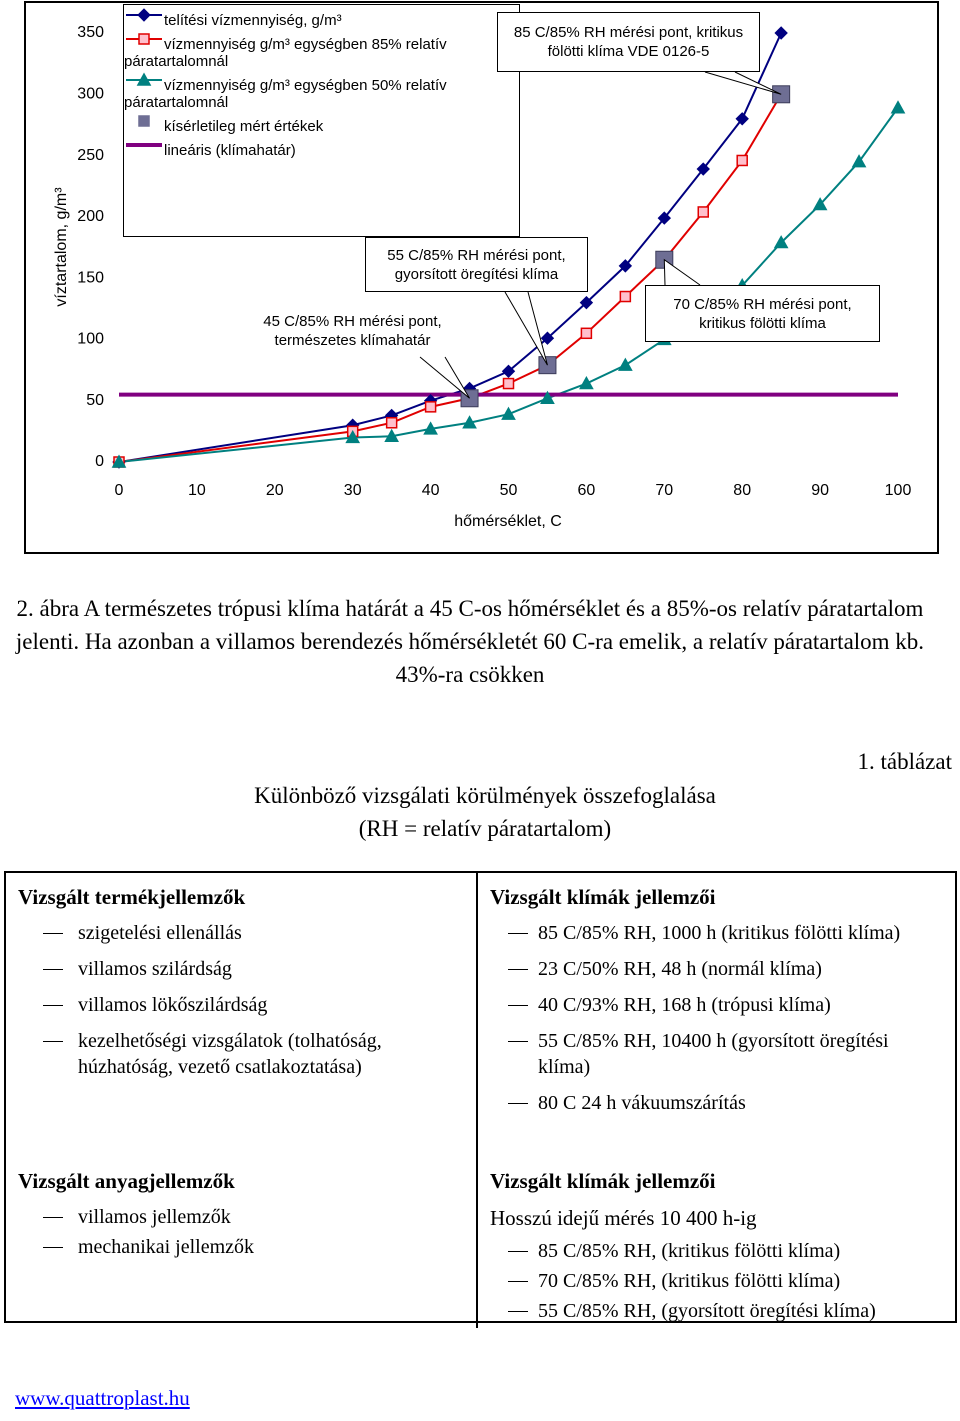  What do you see at coordinates (242, 969) in the screenshot?
I see `list-item: villamos szilárdság` at bounding box center [242, 969].